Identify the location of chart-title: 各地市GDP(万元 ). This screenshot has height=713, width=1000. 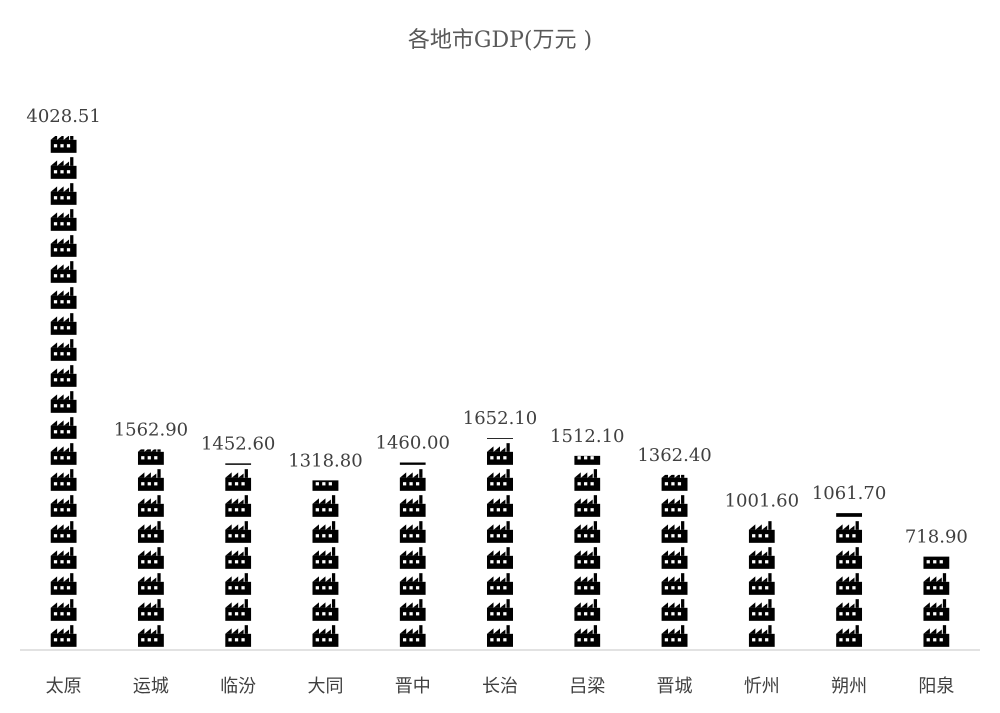
(500, 40).